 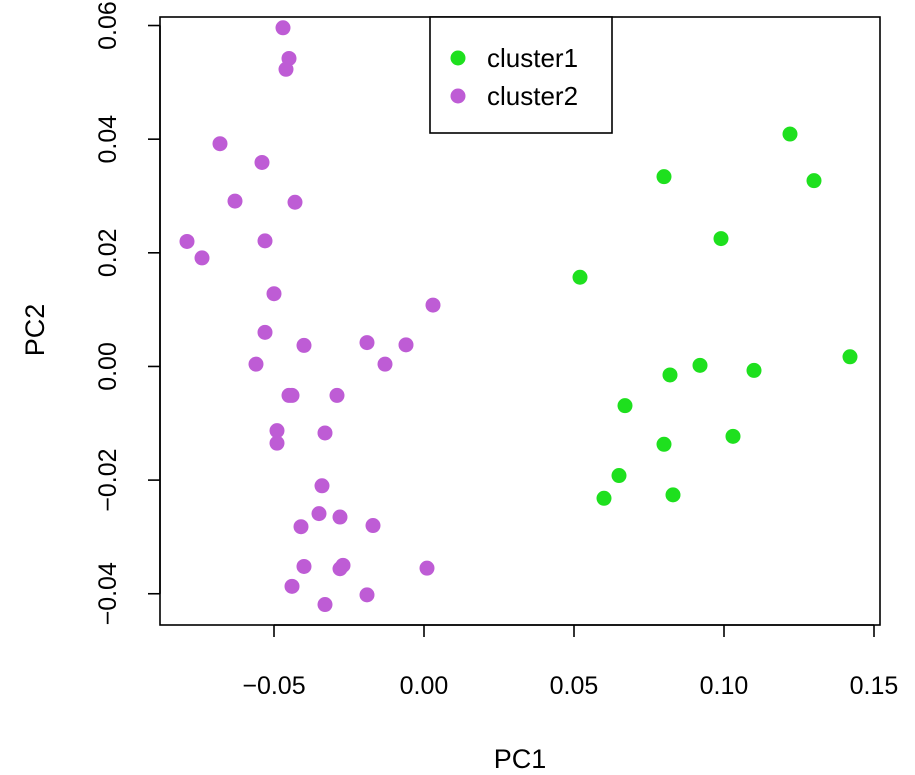 I want to click on y-tick-label: −0.02, so click(x=108, y=479).